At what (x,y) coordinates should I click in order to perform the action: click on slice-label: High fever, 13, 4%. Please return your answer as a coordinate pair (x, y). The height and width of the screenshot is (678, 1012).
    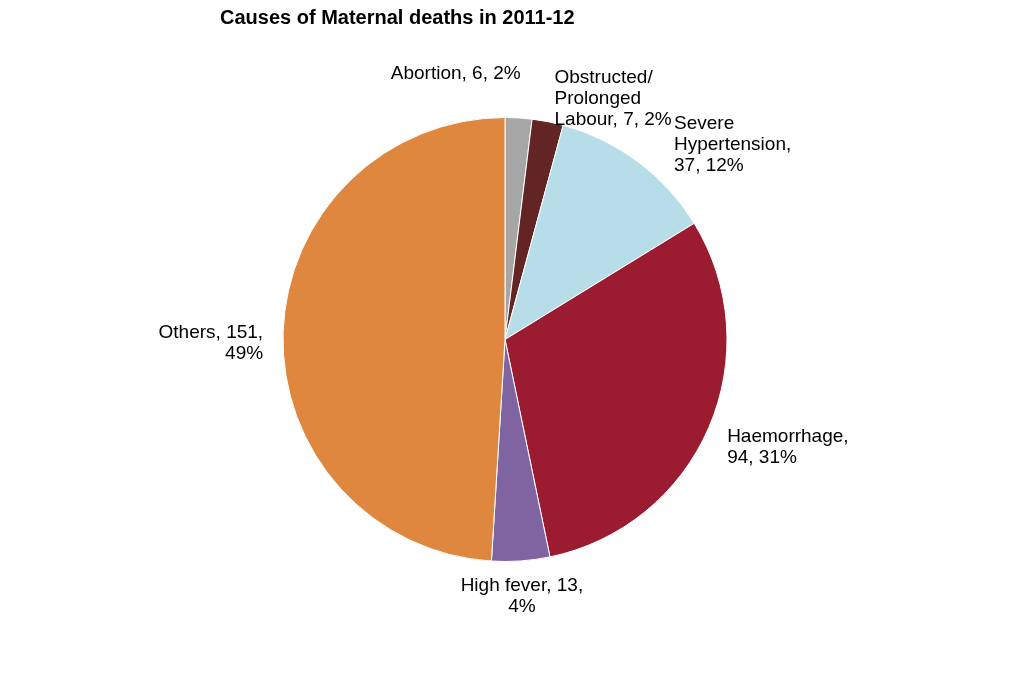
    Looking at the image, I should click on (522, 594).